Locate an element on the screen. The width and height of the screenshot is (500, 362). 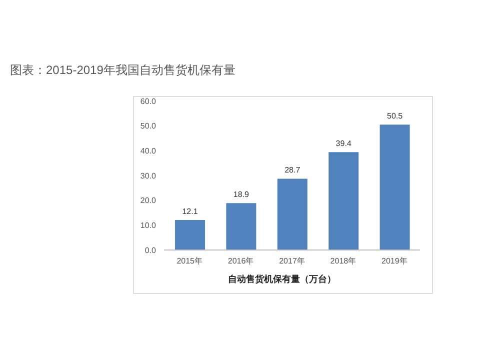
x-tick-label: 2015年 is located at coordinates (189, 261).